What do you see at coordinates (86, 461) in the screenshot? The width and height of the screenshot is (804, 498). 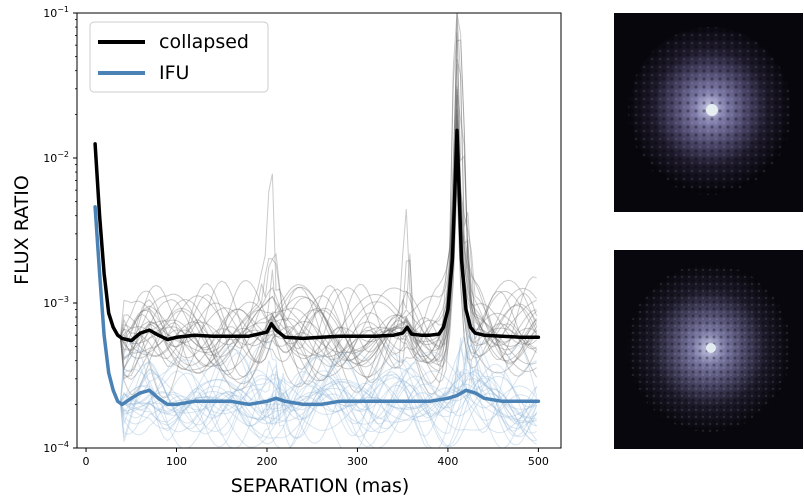 I see `x-tick-label: 0` at bounding box center [86, 461].